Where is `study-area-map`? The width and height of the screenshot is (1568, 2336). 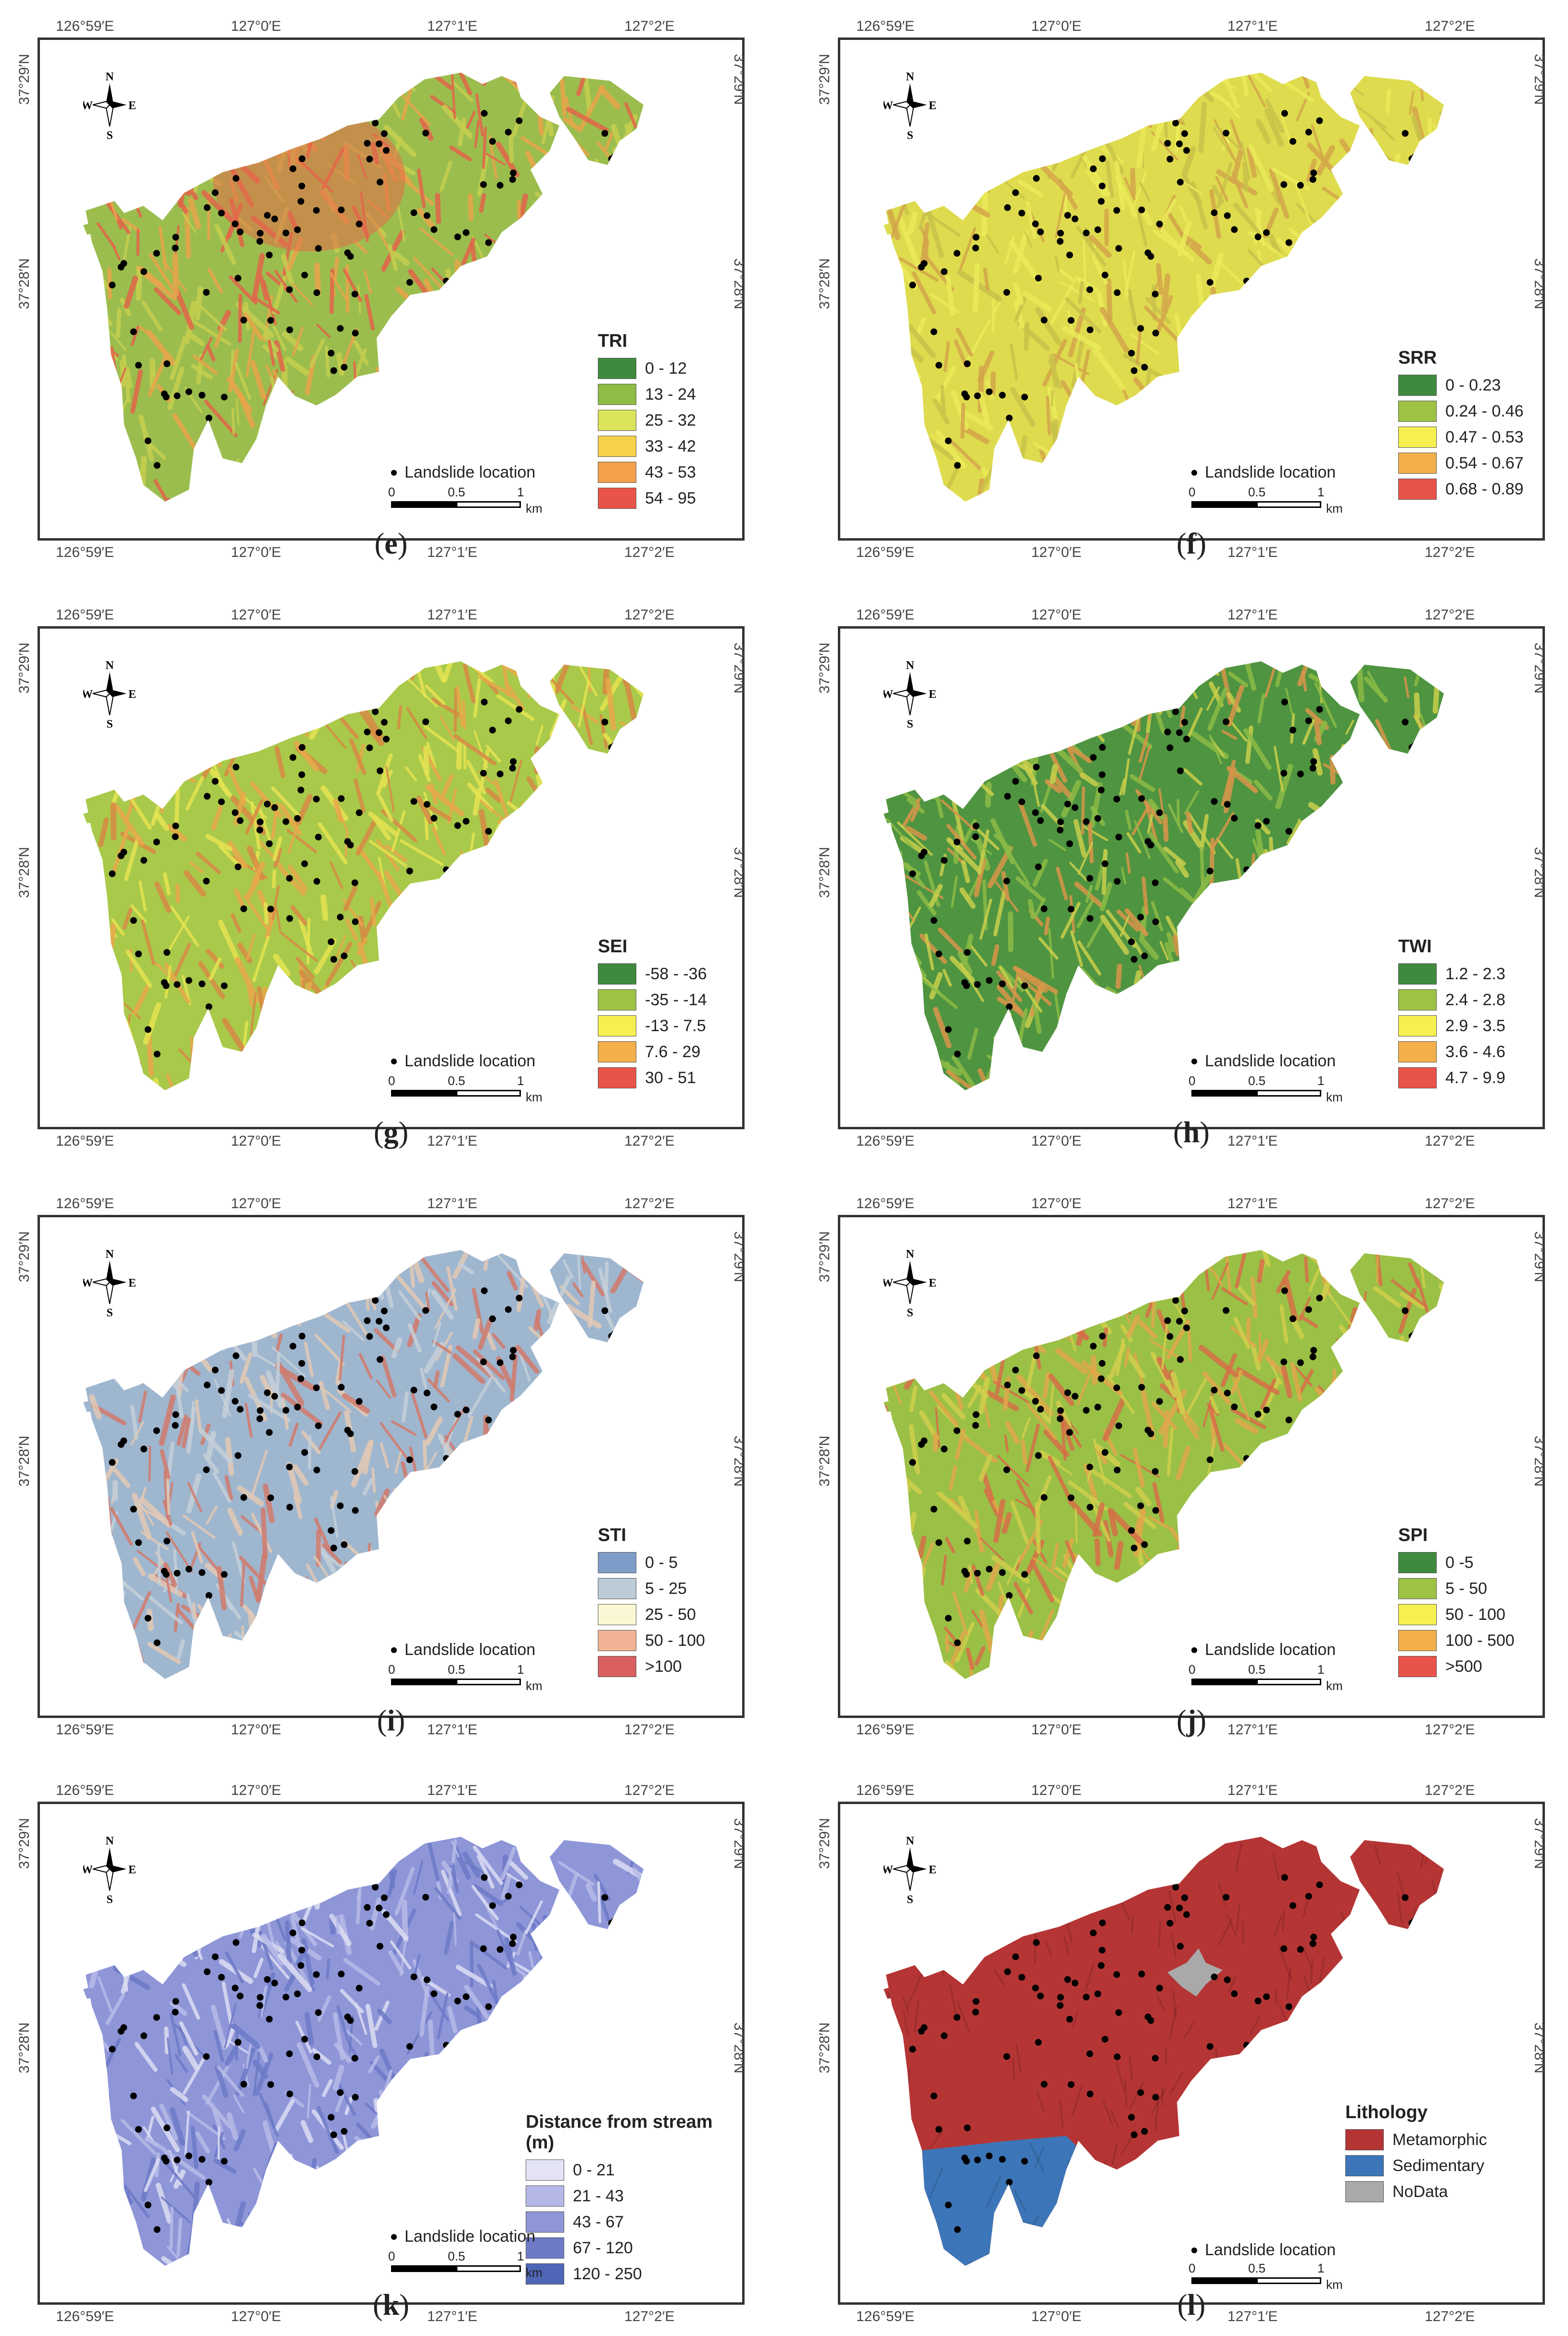
study-area-map is located at coordinates (1164, 287).